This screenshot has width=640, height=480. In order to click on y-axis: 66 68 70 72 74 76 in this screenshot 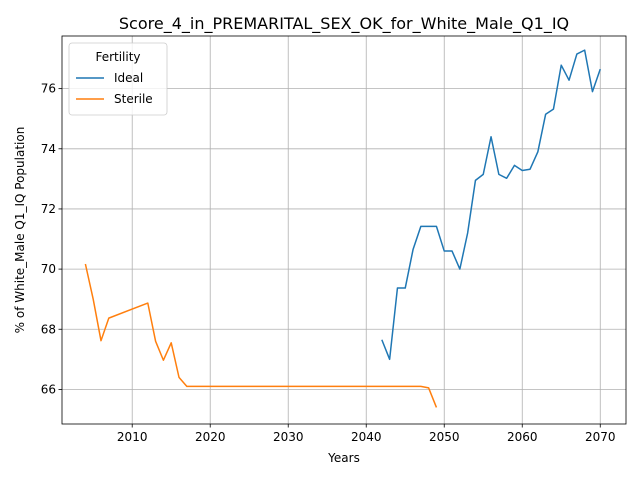, I will do `click(51, 239)`.